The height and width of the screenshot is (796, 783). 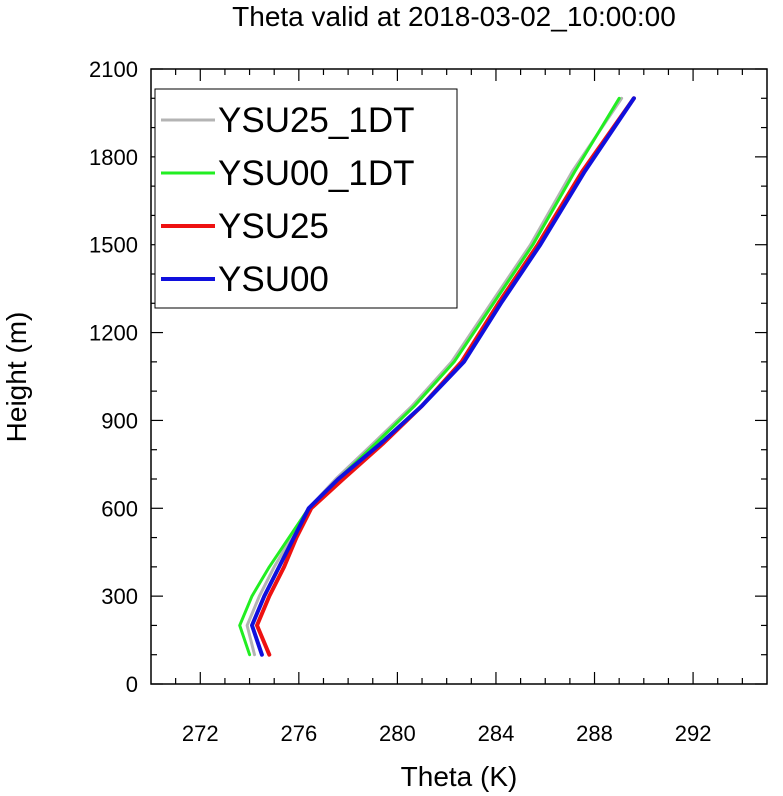 What do you see at coordinates (113, 333) in the screenshot?
I see `y-tick-label: 1200` at bounding box center [113, 333].